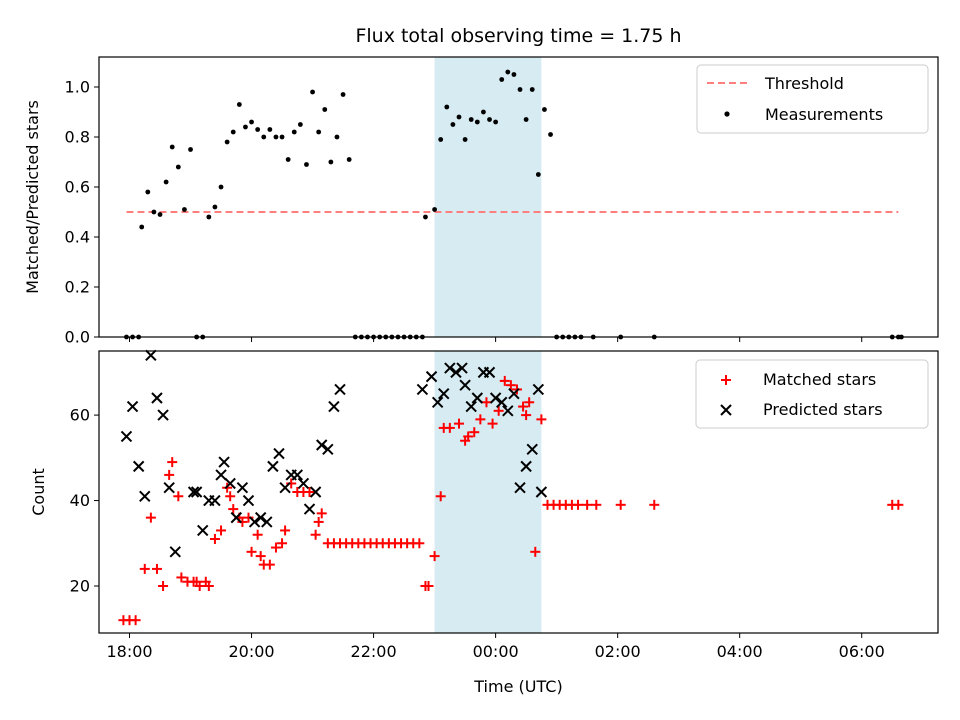 The image size is (960, 720). Describe the element at coordinates (77, 287) in the screenshot. I see `y-tick-label: 0.2` at that location.